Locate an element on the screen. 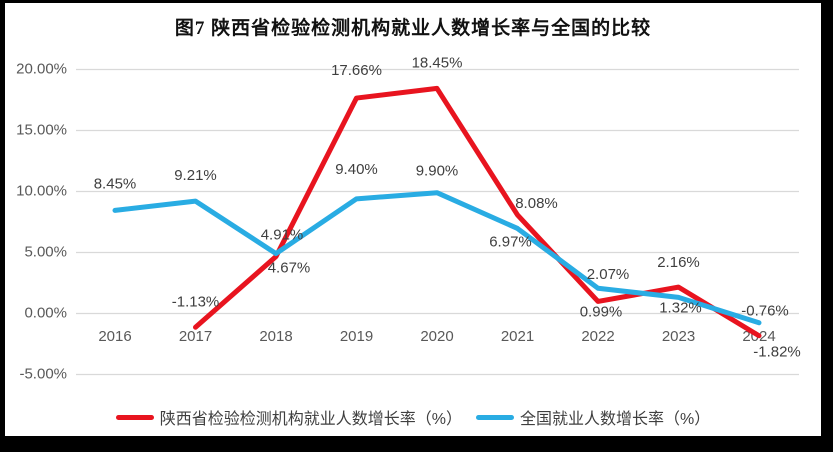 Image resolution: width=833 pixels, height=452 pixels. y-axis-tick-label: 15.00% is located at coordinates (41, 129).